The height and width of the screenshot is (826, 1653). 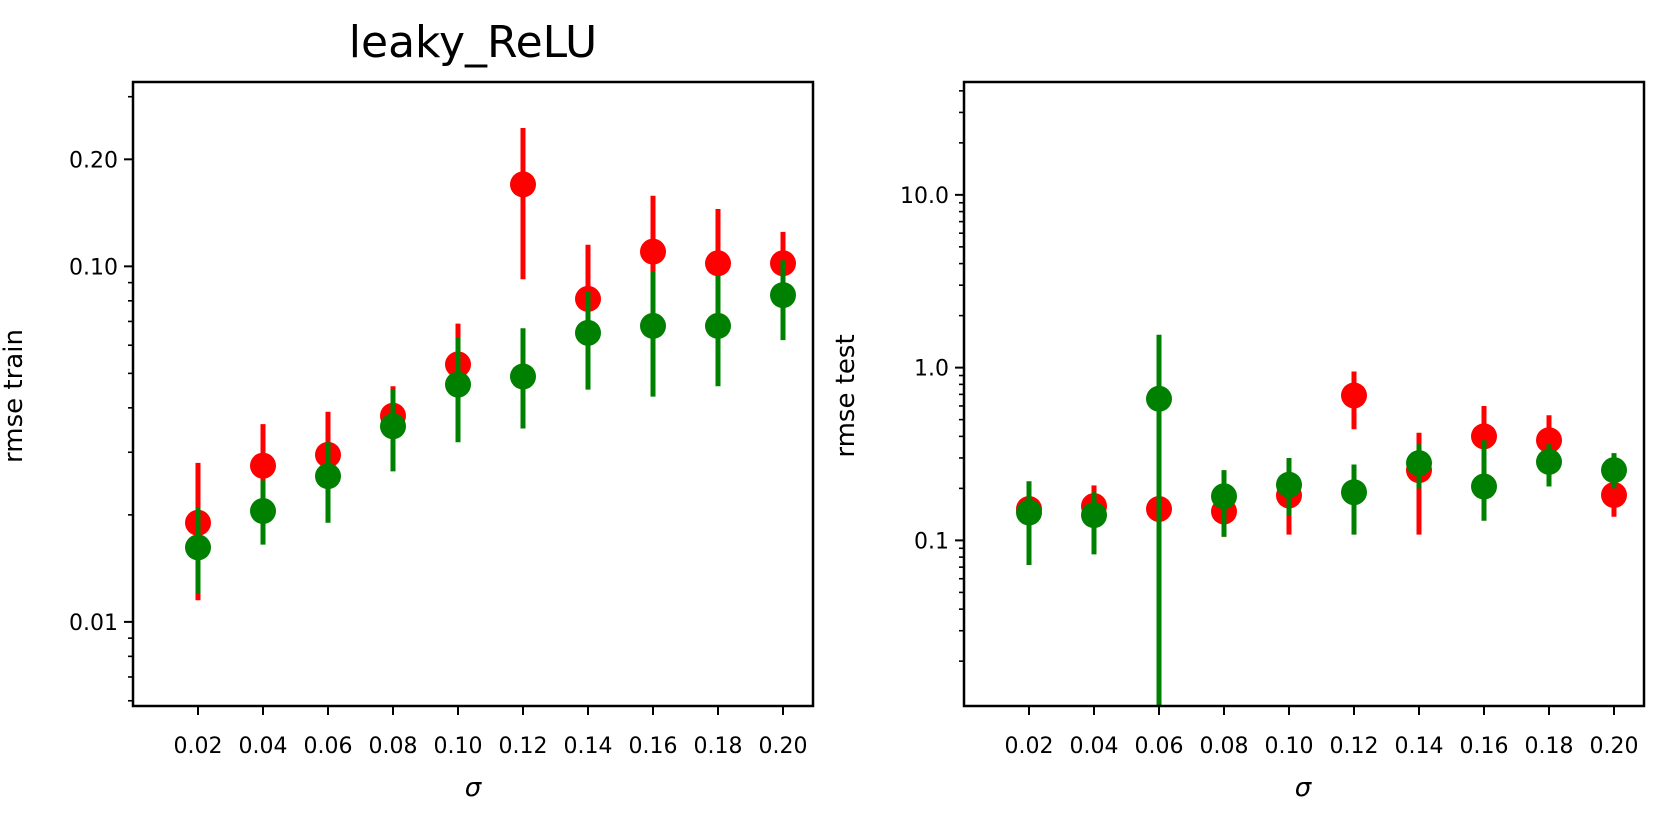 What do you see at coordinates (924, 196) in the screenshot?
I see `y-tick-label: 10.0` at bounding box center [924, 196].